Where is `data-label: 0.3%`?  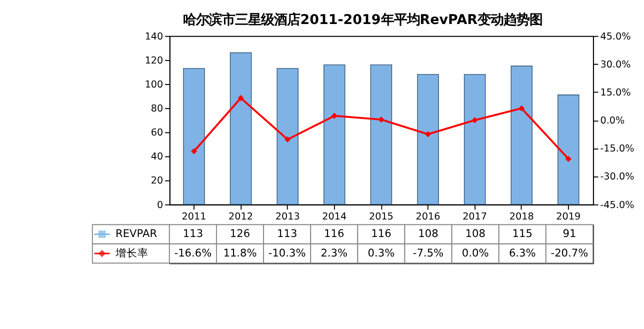
data-label: 0.3% is located at coordinates (381, 253).